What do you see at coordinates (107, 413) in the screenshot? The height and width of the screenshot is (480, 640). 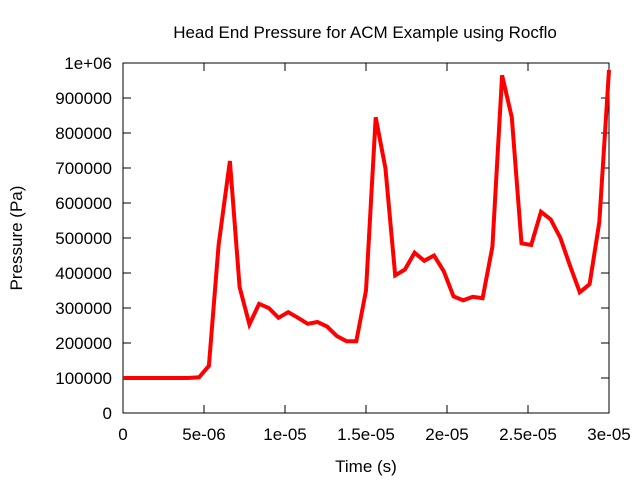 I see `y-tick-label: 0` at bounding box center [107, 413].